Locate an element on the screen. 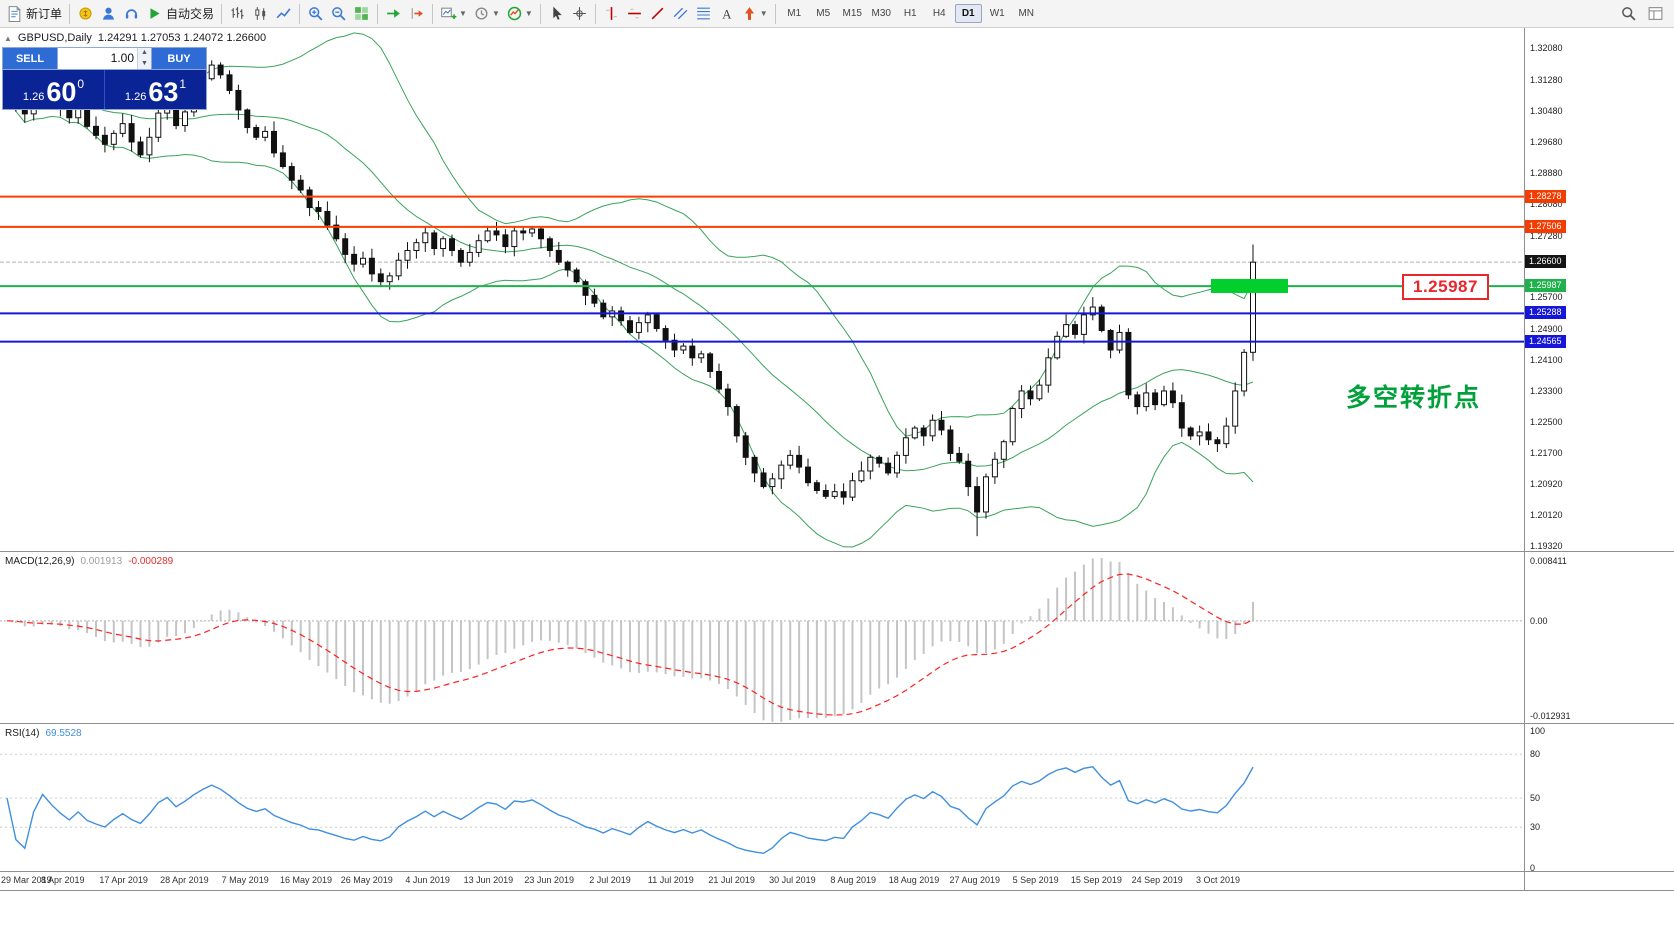 The image size is (1674, 952). sell-button: SELL is located at coordinates (30, 58).